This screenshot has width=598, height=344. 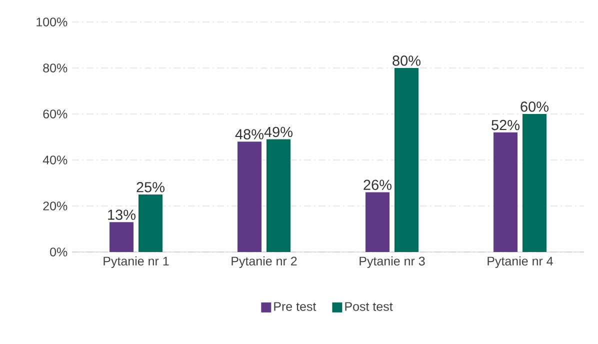 What do you see at coordinates (249, 134) in the screenshot?
I see `data-label: 48%` at bounding box center [249, 134].